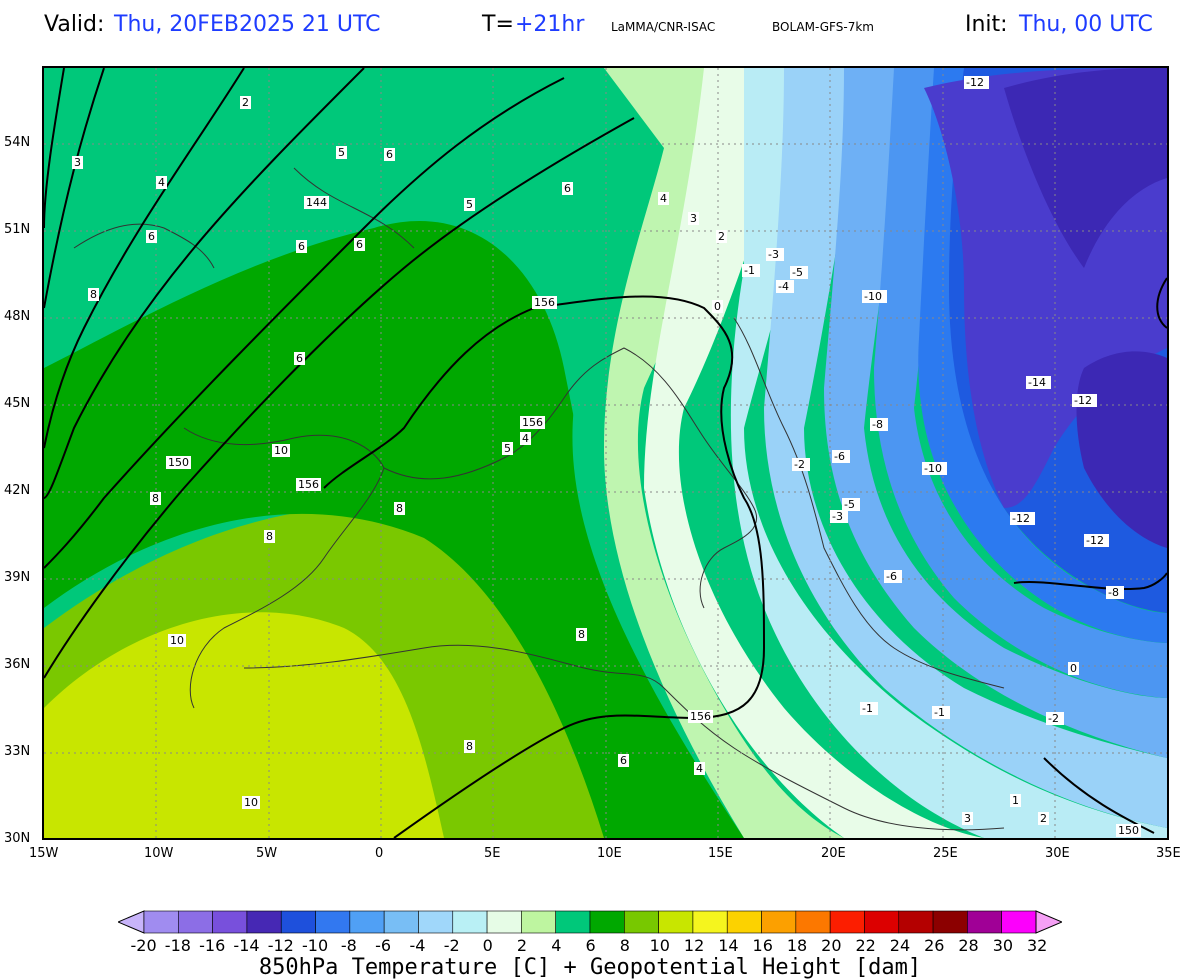  I want to click on temperature-label: 8, so click(581, 634).